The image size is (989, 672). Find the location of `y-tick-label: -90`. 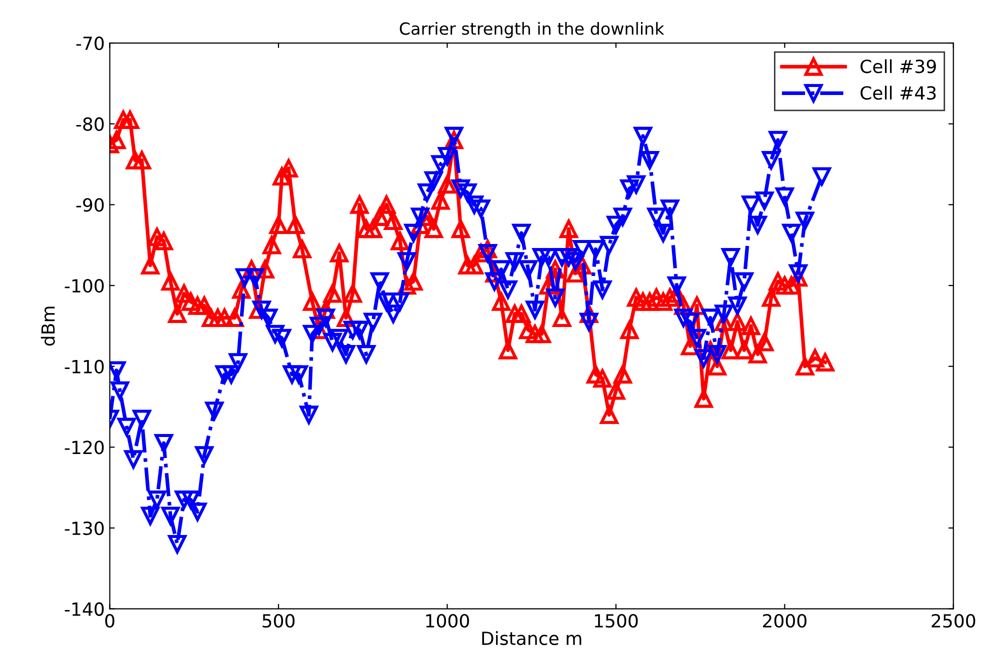

y-tick-label: -90 is located at coordinates (90, 205).